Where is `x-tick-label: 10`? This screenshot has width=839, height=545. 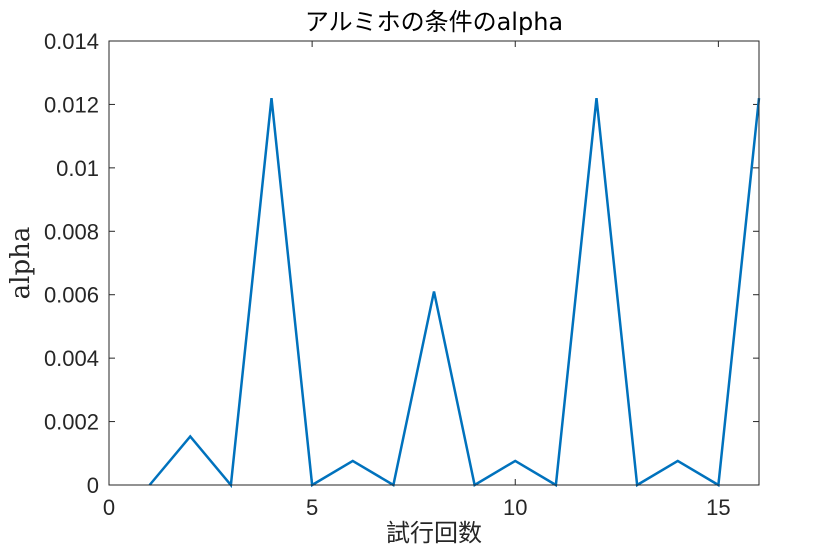 x-tick-label: 10 is located at coordinates (515, 507).